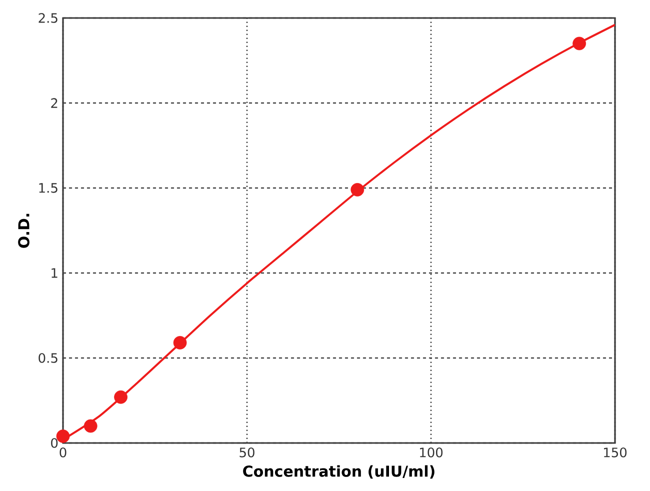  What do you see at coordinates (431, 453) in the screenshot?
I see `x-tick-label: 100` at bounding box center [431, 453].